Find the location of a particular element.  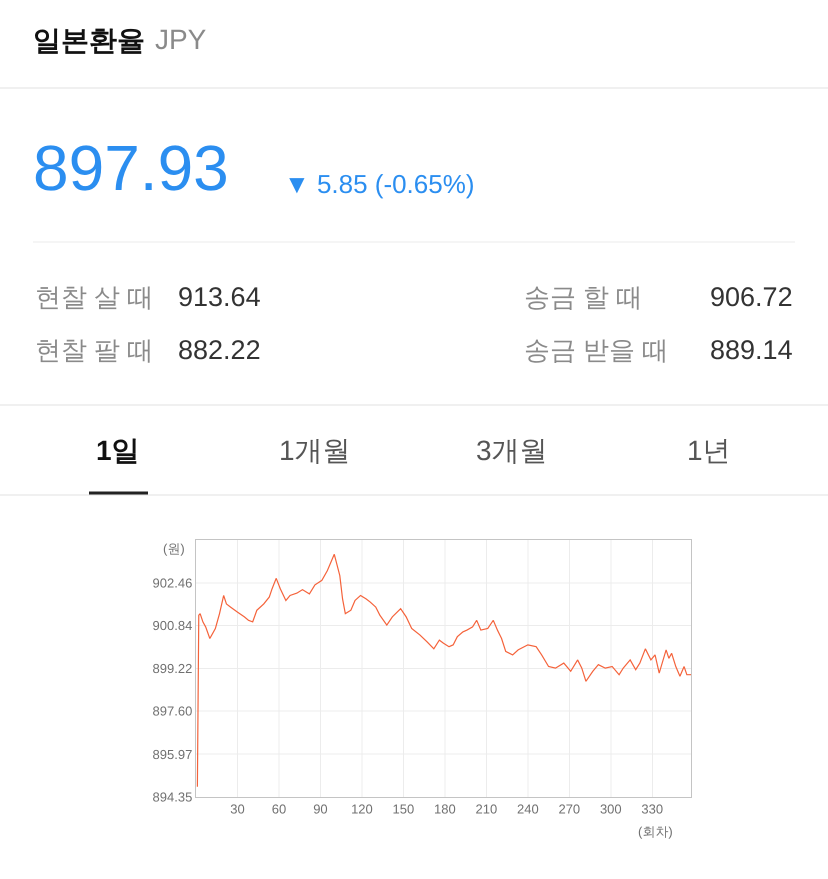

text: 906.72 is located at coordinates (751, 297).